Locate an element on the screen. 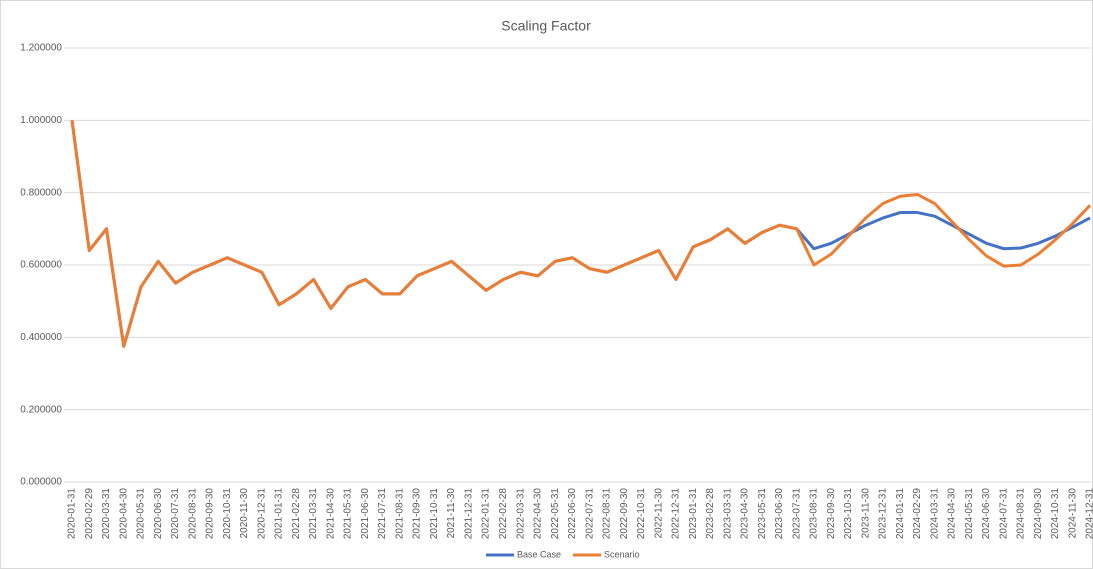 The image size is (1093, 569). x-tick-label: 2023-07-31 is located at coordinates (796, 514).